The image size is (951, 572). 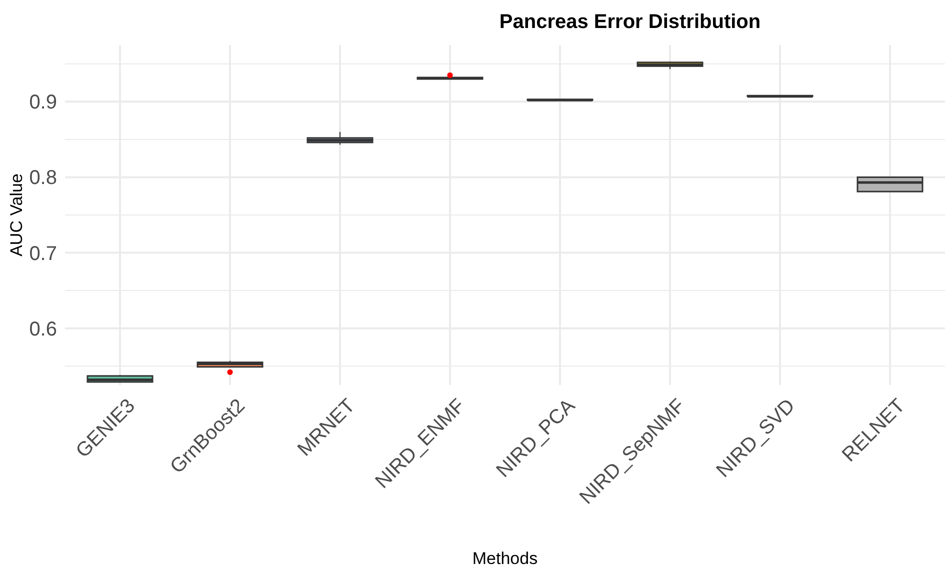 What do you see at coordinates (505, 558) in the screenshot?
I see `x-axis-title: Methods` at bounding box center [505, 558].